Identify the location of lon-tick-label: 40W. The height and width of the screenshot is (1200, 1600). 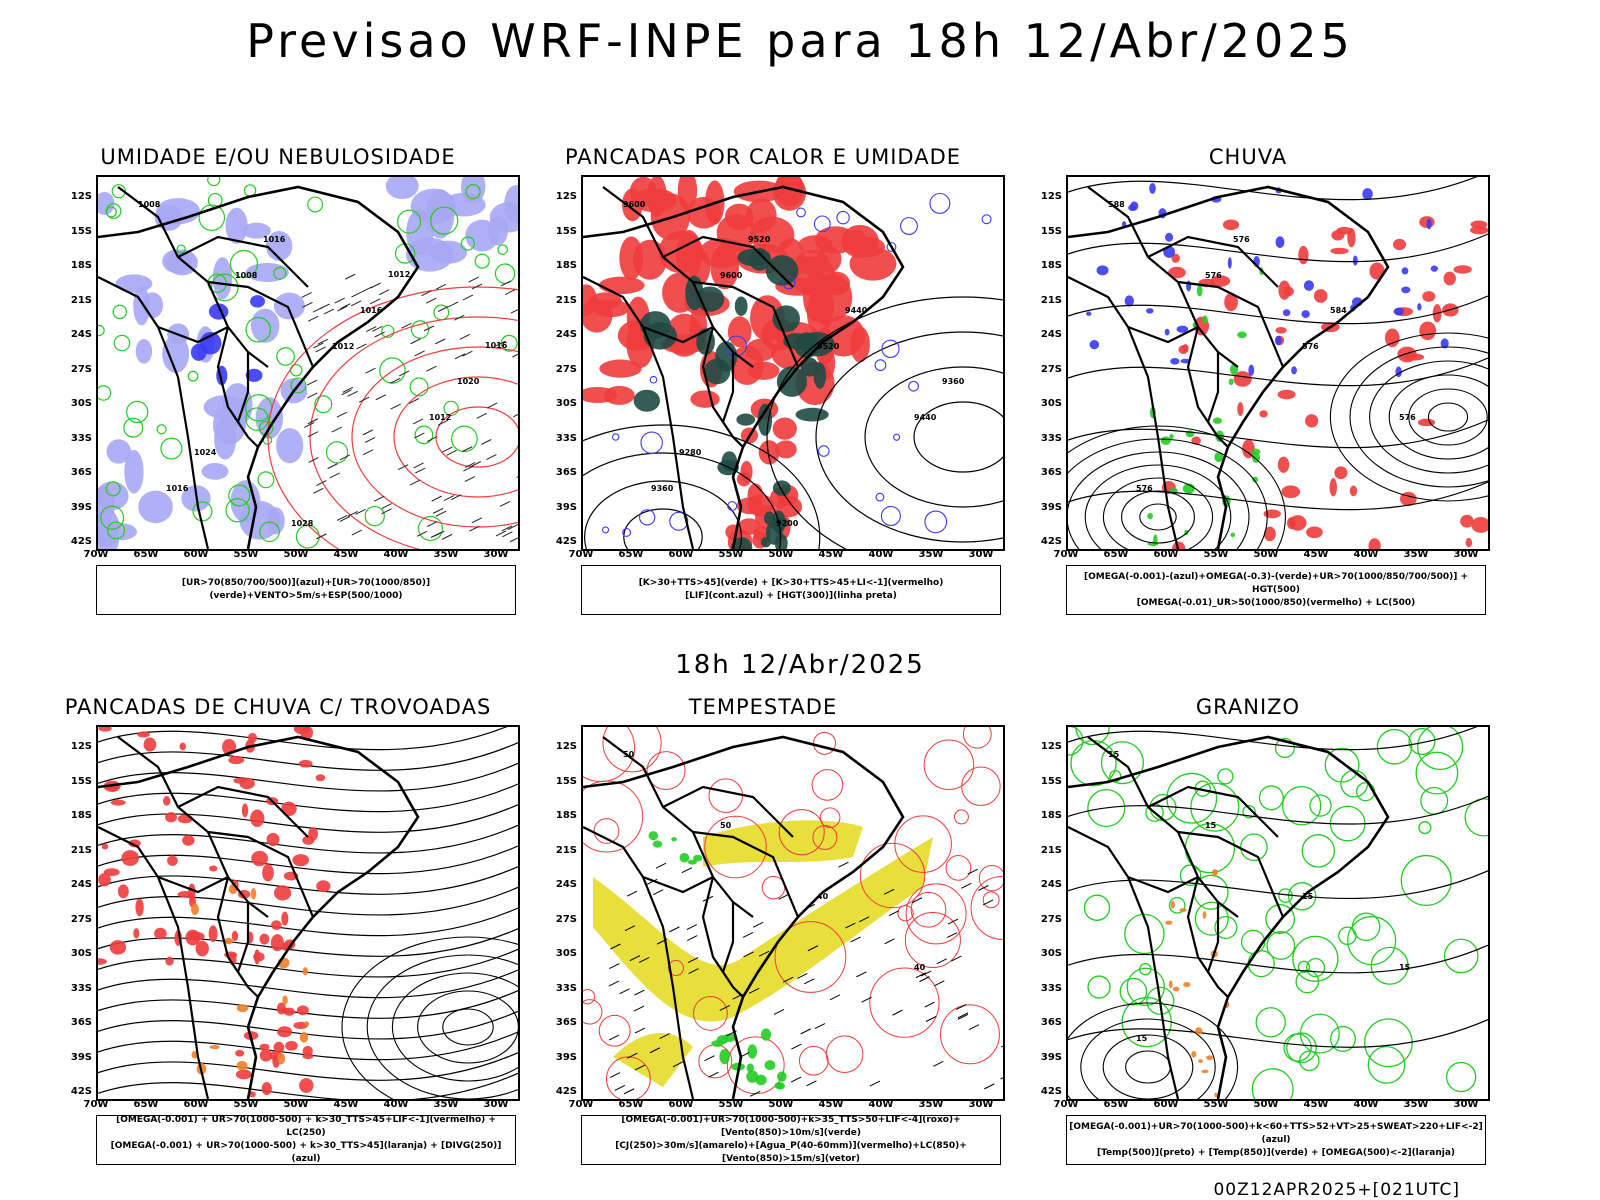
(1366, 1104).